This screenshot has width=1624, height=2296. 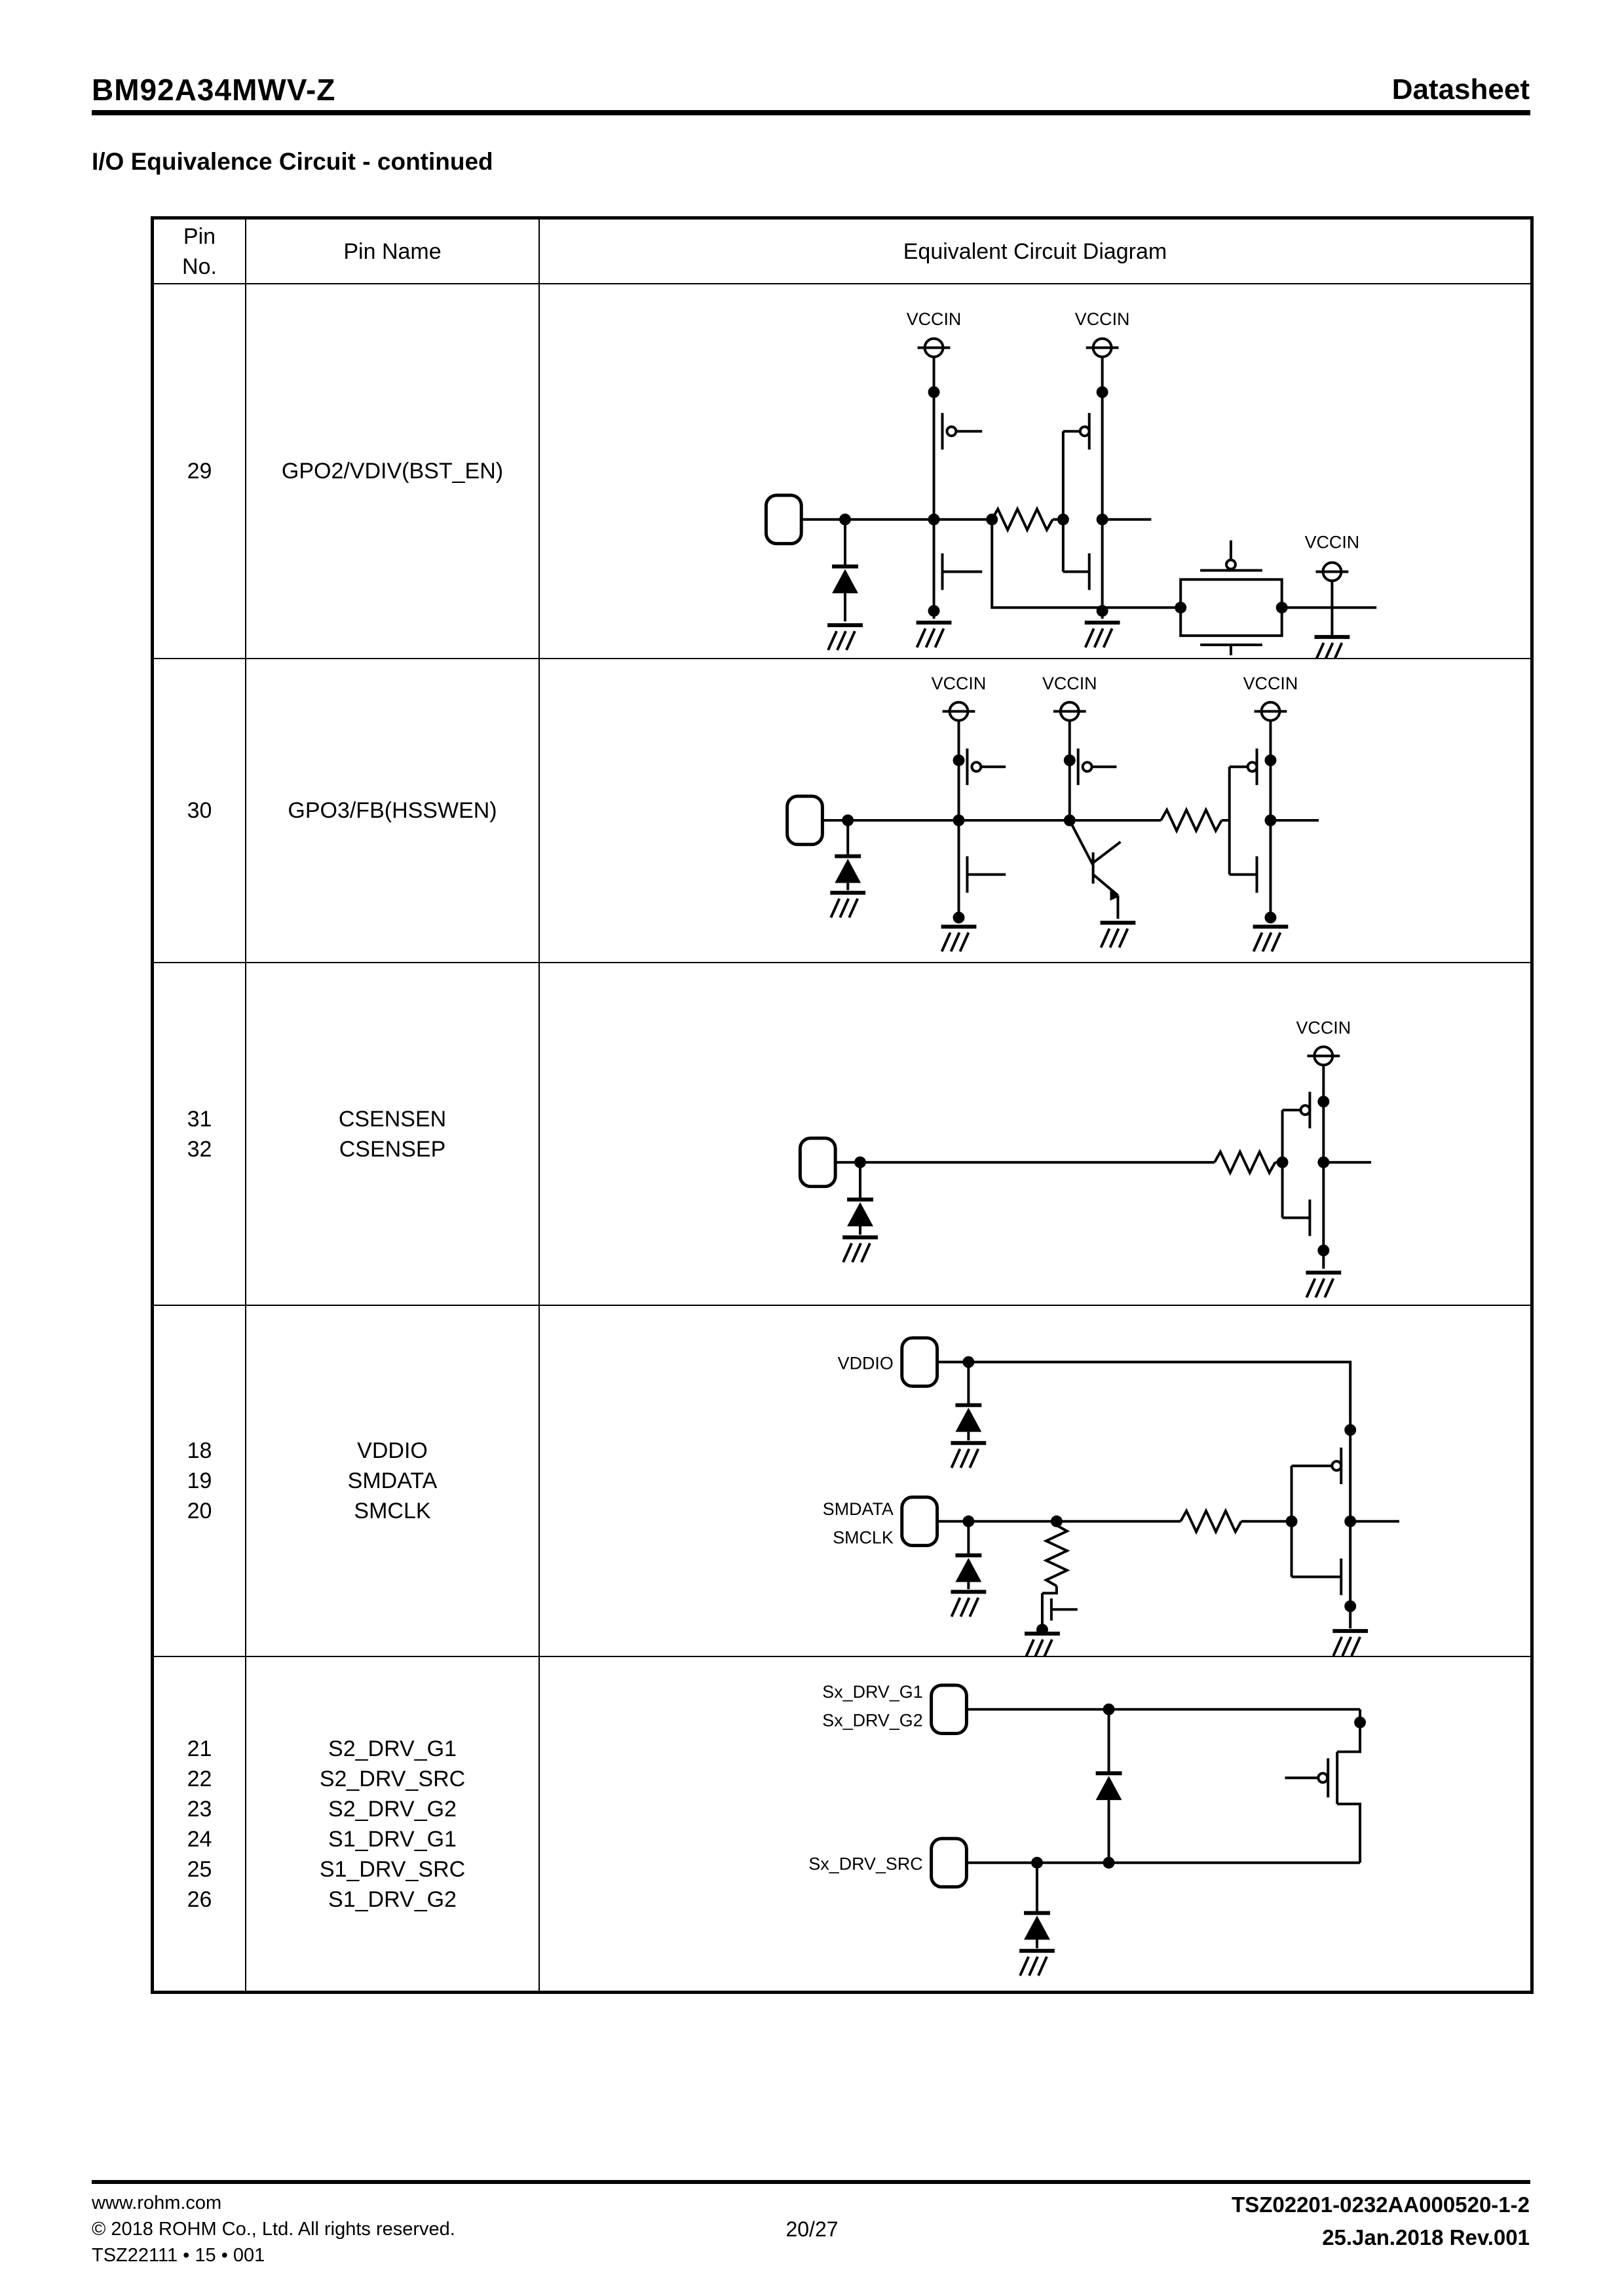 What do you see at coordinates (199, 1839) in the screenshot?
I see `pin-number: 24` at bounding box center [199, 1839].